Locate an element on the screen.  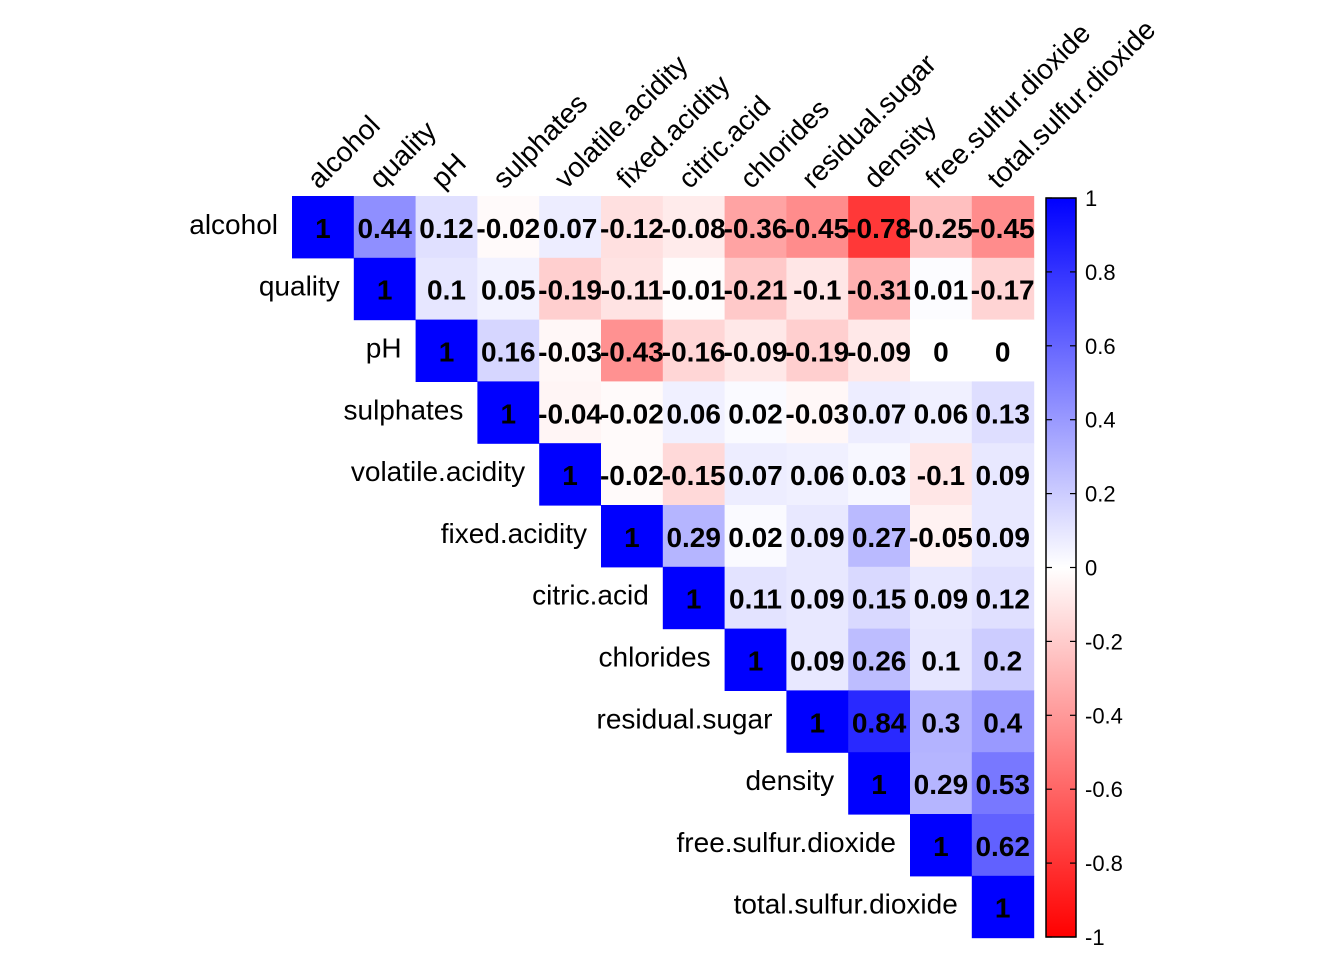
row-label-pH: pH is located at coordinates (384, 348).